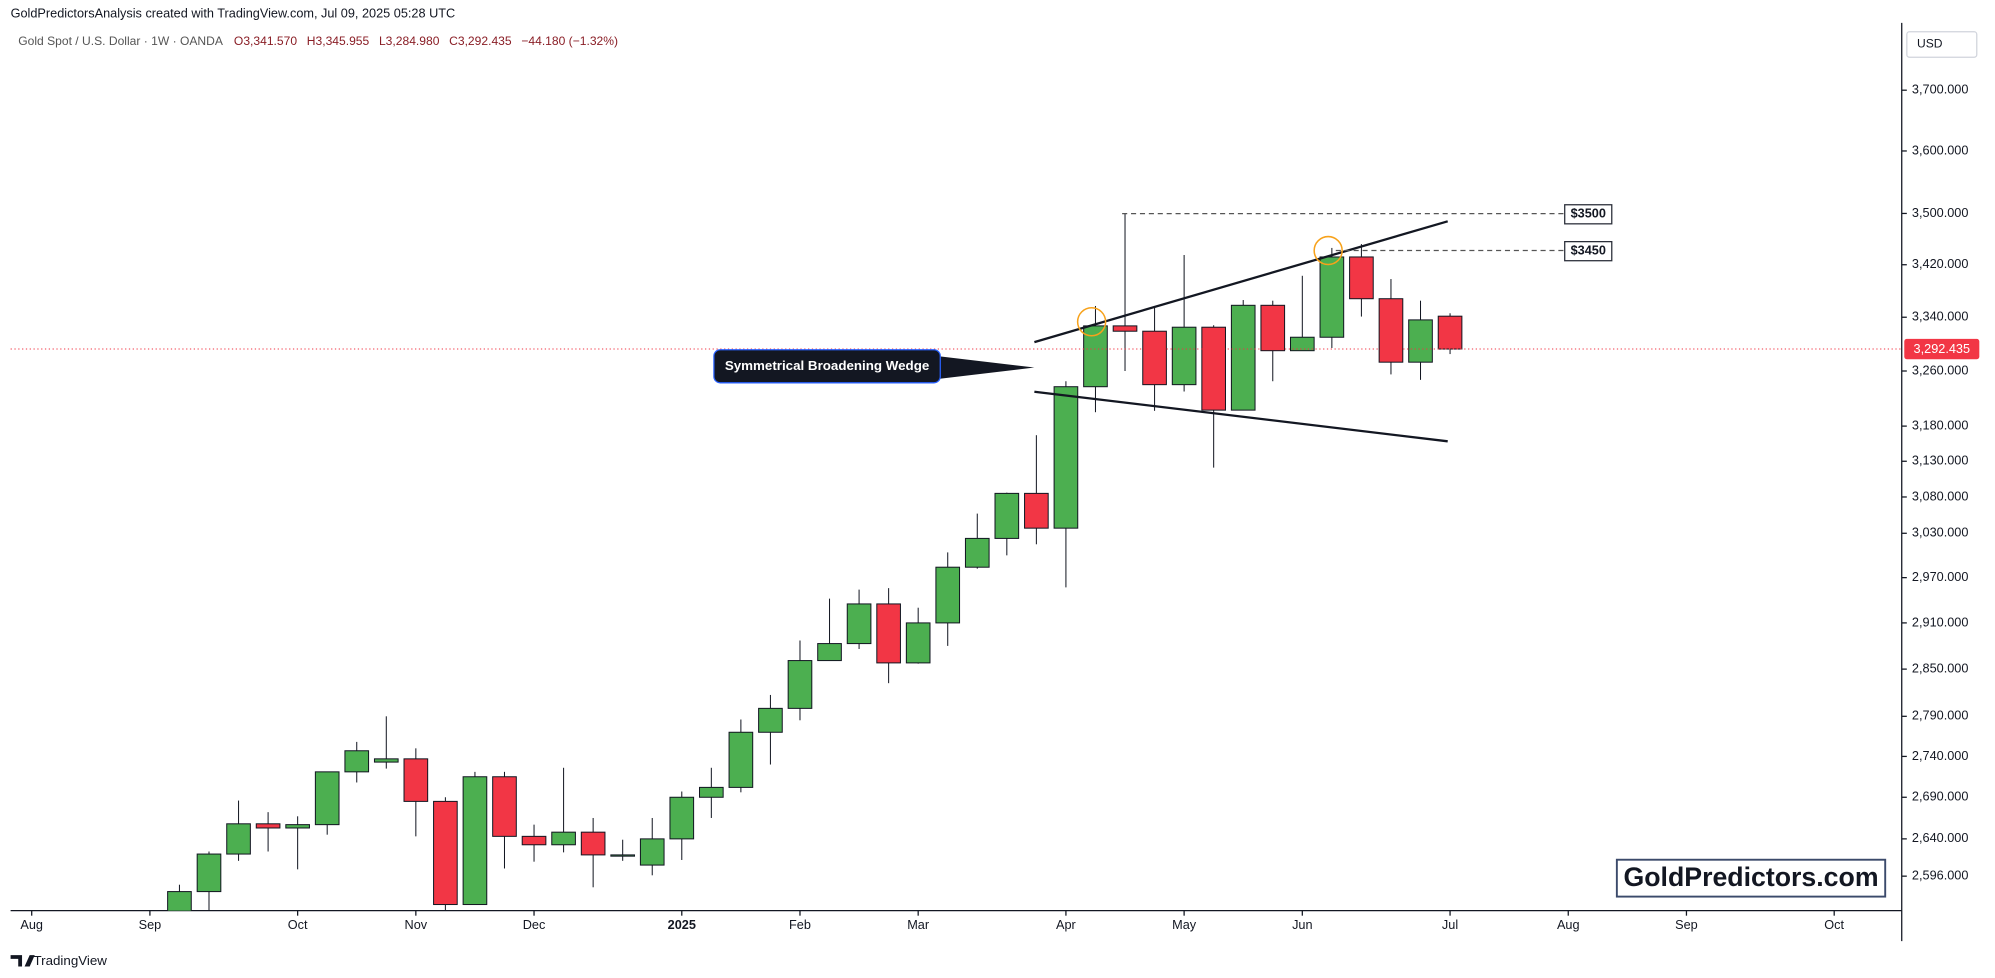 Image resolution: width=1995 pixels, height=978 pixels. What do you see at coordinates (1940, 755) in the screenshot?
I see `y-tick-label: 2,740.000` at bounding box center [1940, 755].